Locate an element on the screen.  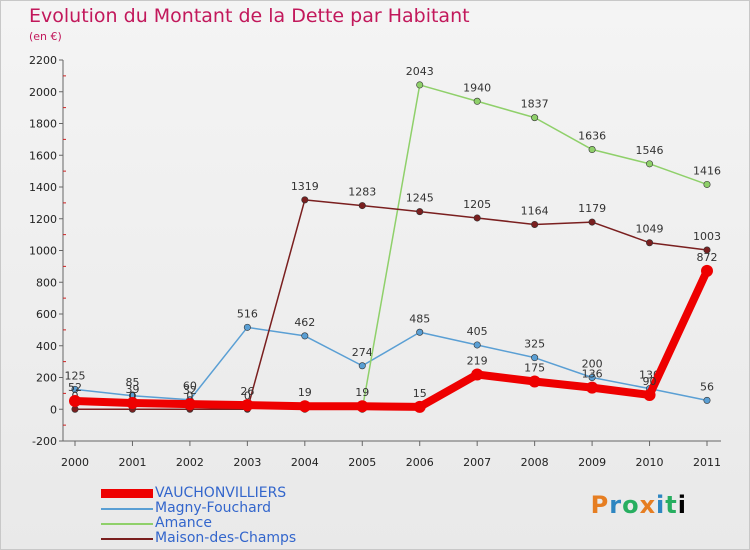
series-line-magny-fouchard is located at coordinates (391, 364).